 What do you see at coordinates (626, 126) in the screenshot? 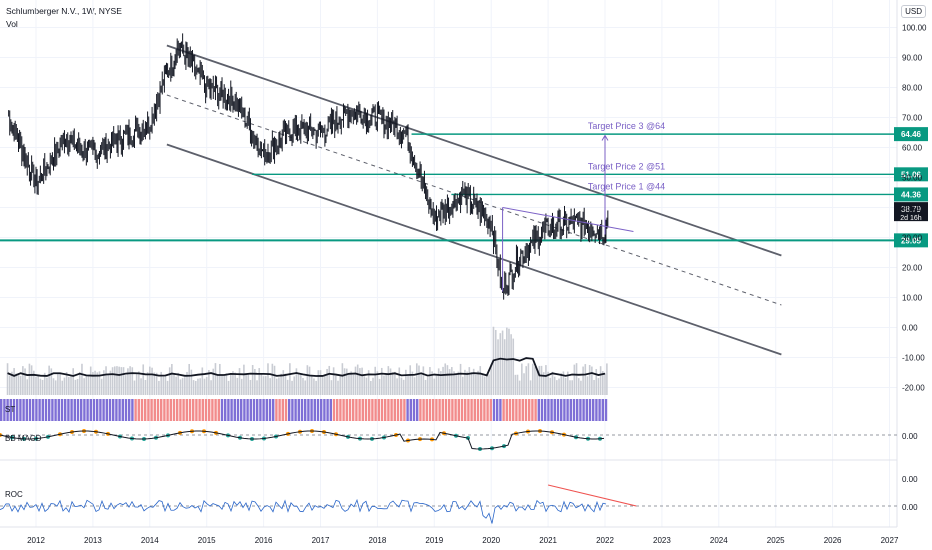
I see `target-label: Target Price 3 @64` at bounding box center [626, 126].